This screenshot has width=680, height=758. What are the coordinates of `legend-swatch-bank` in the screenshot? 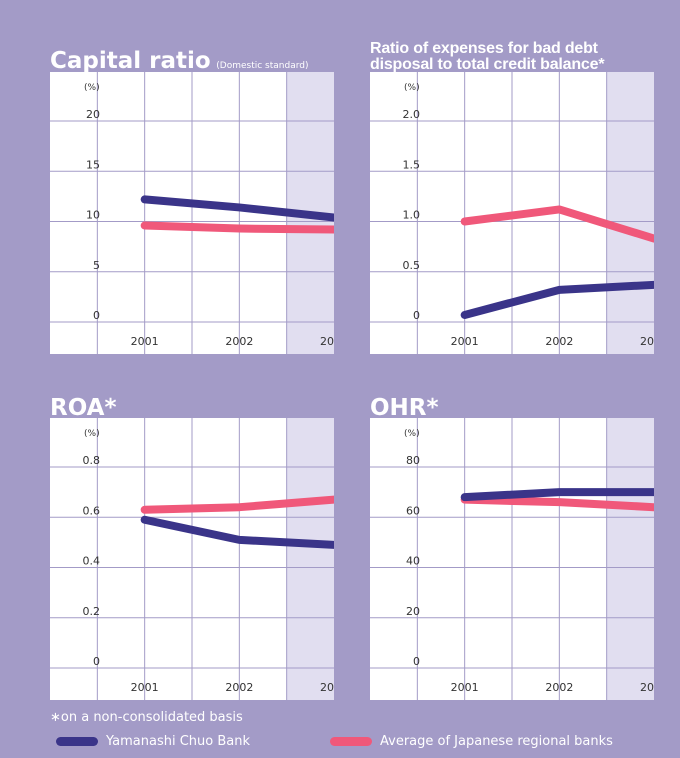 It's located at (77, 741).